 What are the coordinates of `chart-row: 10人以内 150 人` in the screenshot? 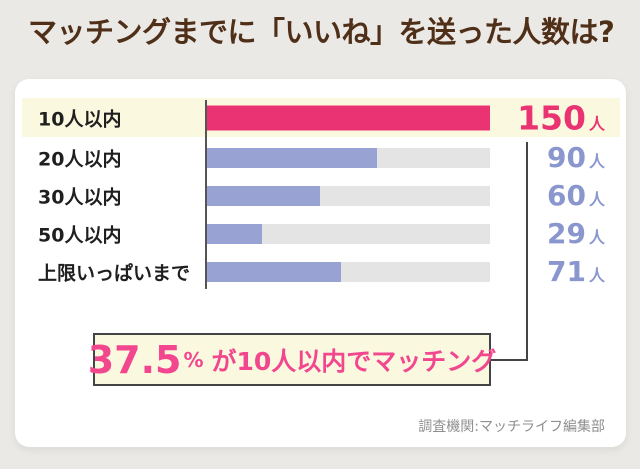 It's located at (320, 117).